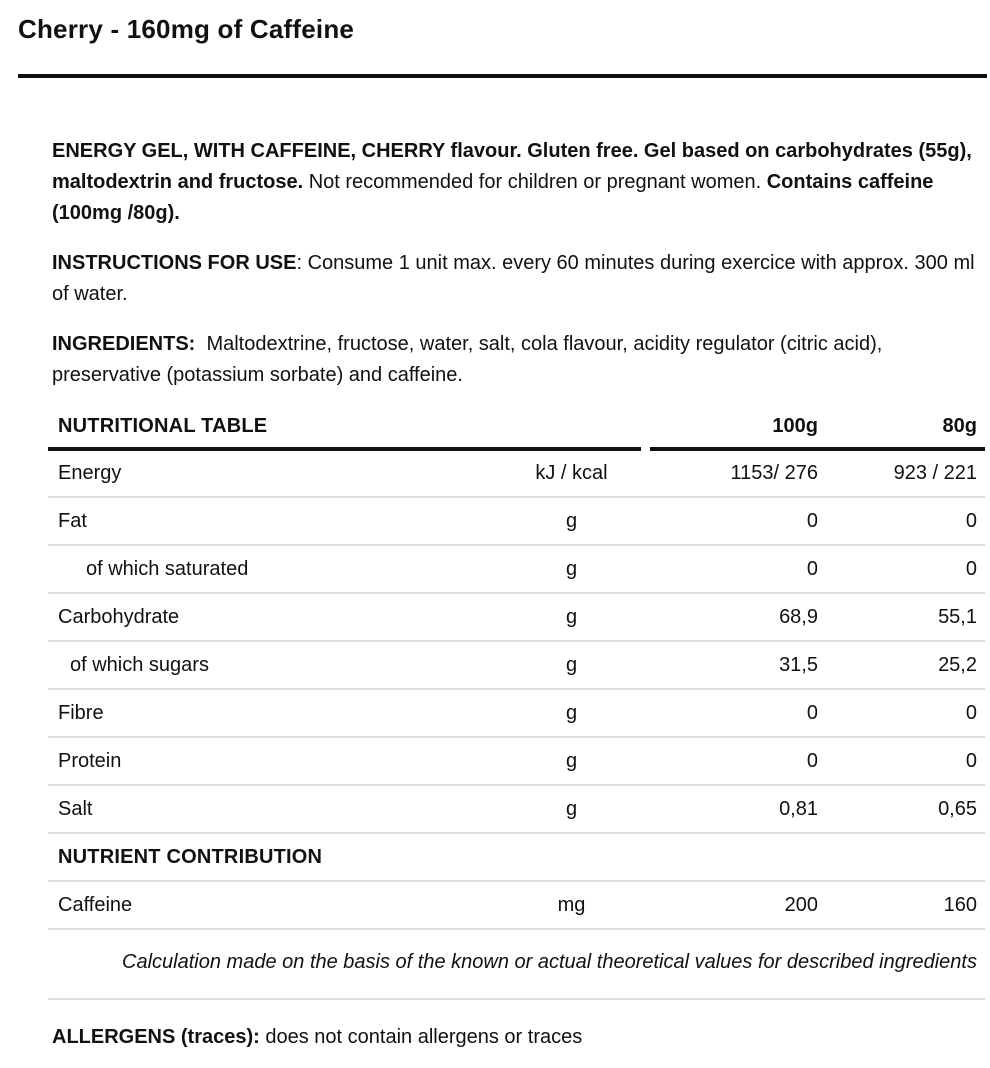 Image resolution: width=990 pixels, height=1068 pixels. What do you see at coordinates (346, 428) in the screenshot?
I see `table-title: NUTRITIONAL TABLE` at bounding box center [346, 428].